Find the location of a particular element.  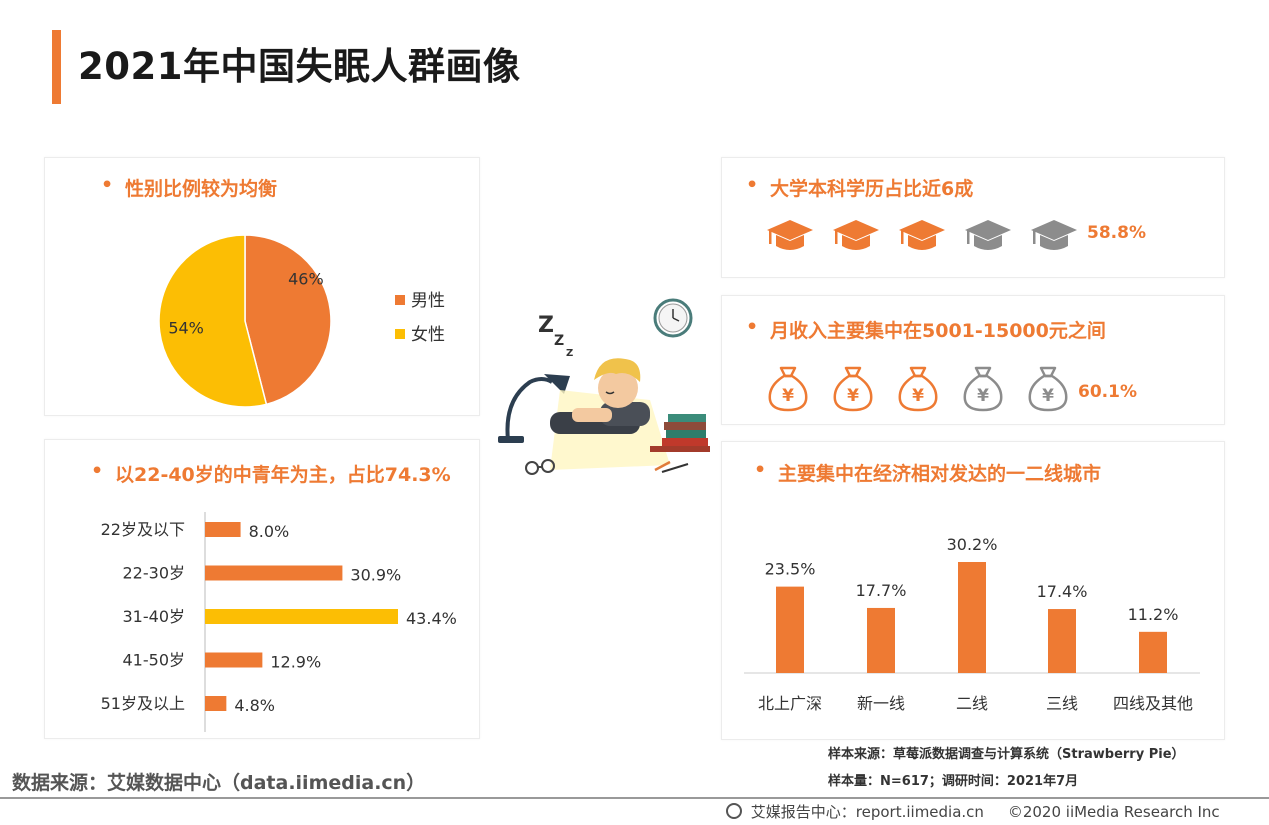

pie-slice-female is located at coordinates (213, 321).